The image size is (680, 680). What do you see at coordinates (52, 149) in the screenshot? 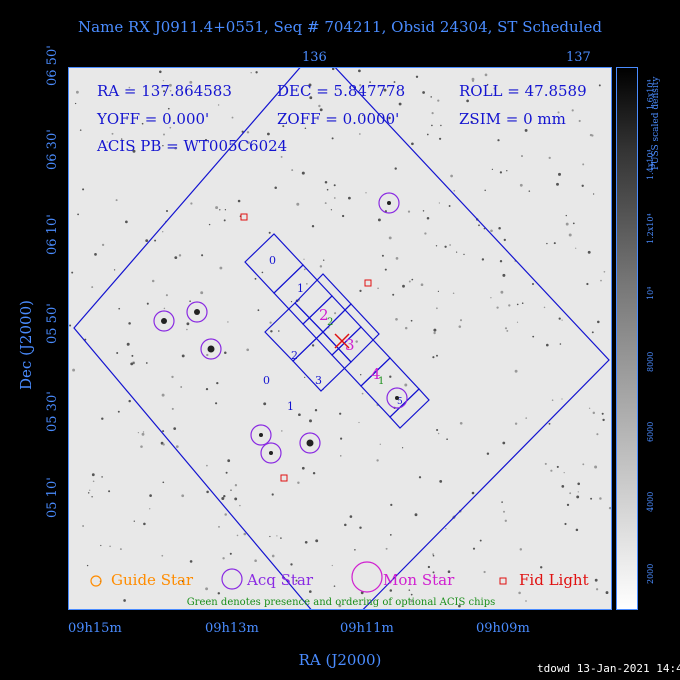
I see `y-axis-tick: 06 30'` at bounding box center [52, 149].